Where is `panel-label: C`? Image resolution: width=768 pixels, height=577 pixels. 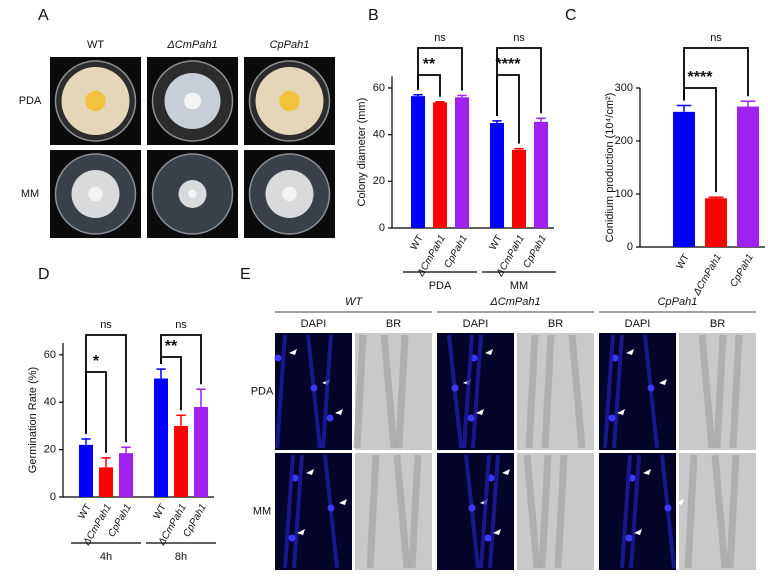
panel-label: C is located at coordinates (571, 15).